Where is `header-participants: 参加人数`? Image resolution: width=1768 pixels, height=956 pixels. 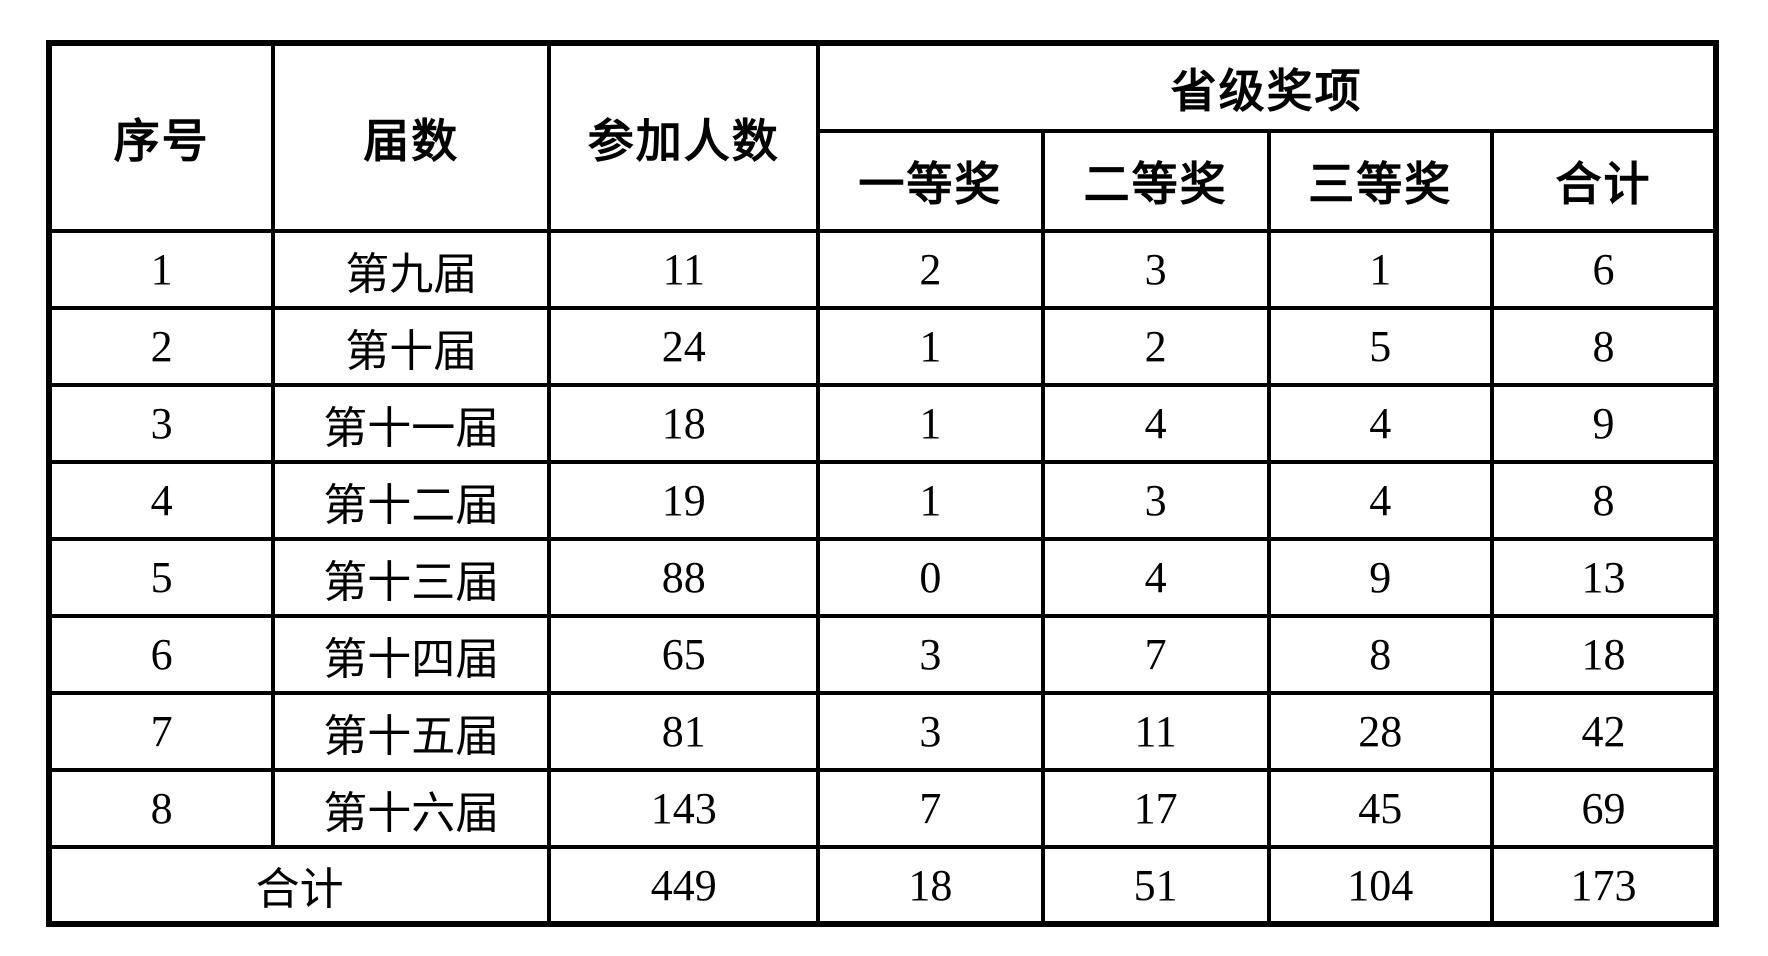 header-participants: 参加人数 is located at coordinates (684, 137).